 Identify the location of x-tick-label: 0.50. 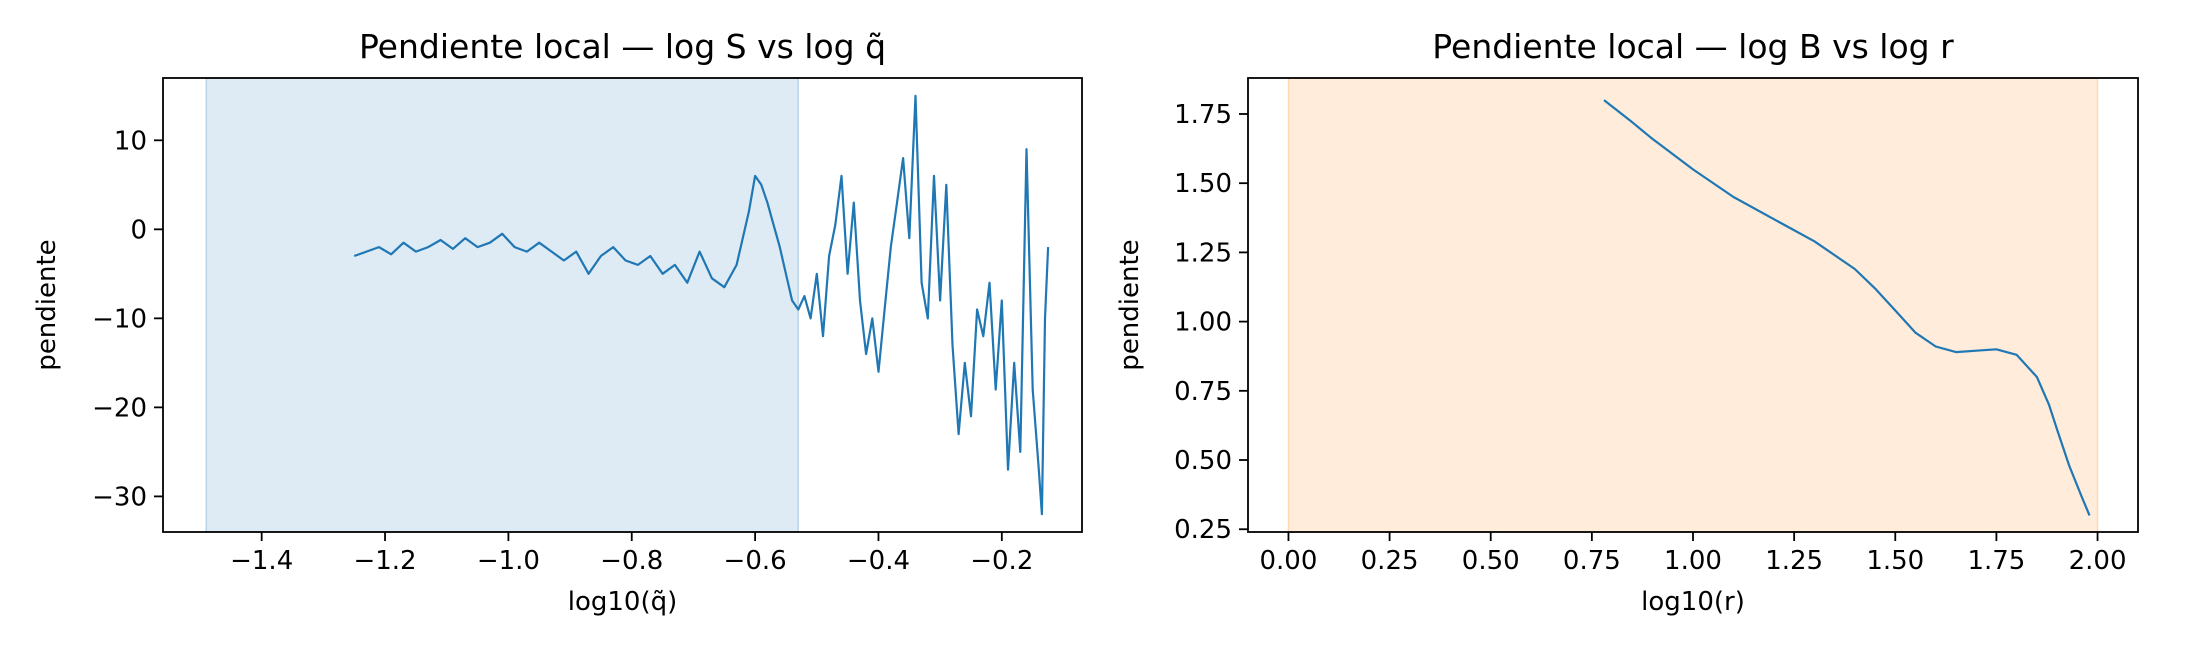
(1491, 561).